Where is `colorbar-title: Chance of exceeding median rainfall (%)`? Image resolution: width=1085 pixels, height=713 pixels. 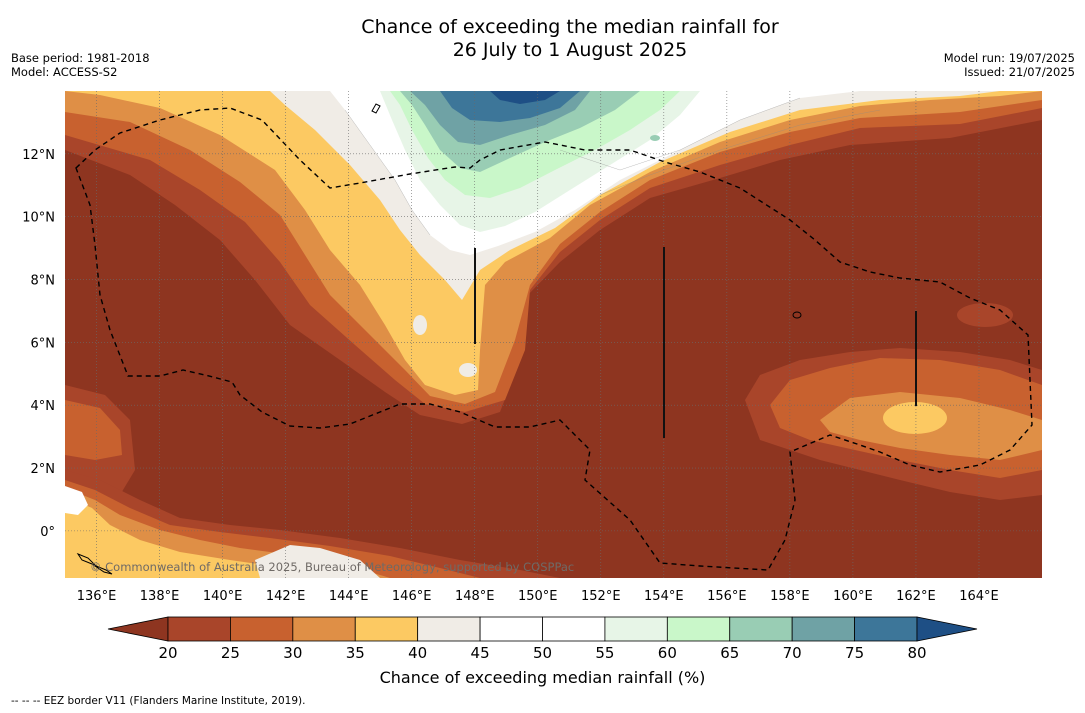
colorbar-title: Chance of exceeding median rainfall (%) is located at coordinates (542, 677).